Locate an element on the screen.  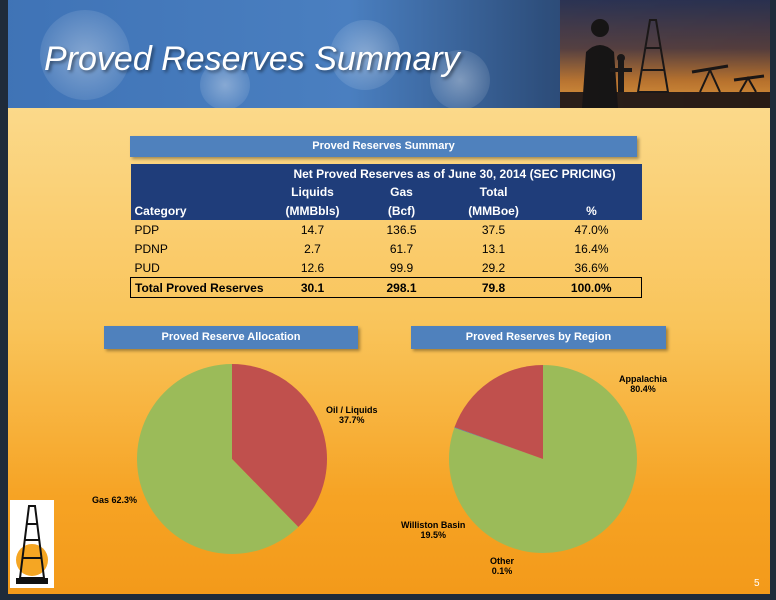
row-total: 29.2 is located at coordinates (493, 267).